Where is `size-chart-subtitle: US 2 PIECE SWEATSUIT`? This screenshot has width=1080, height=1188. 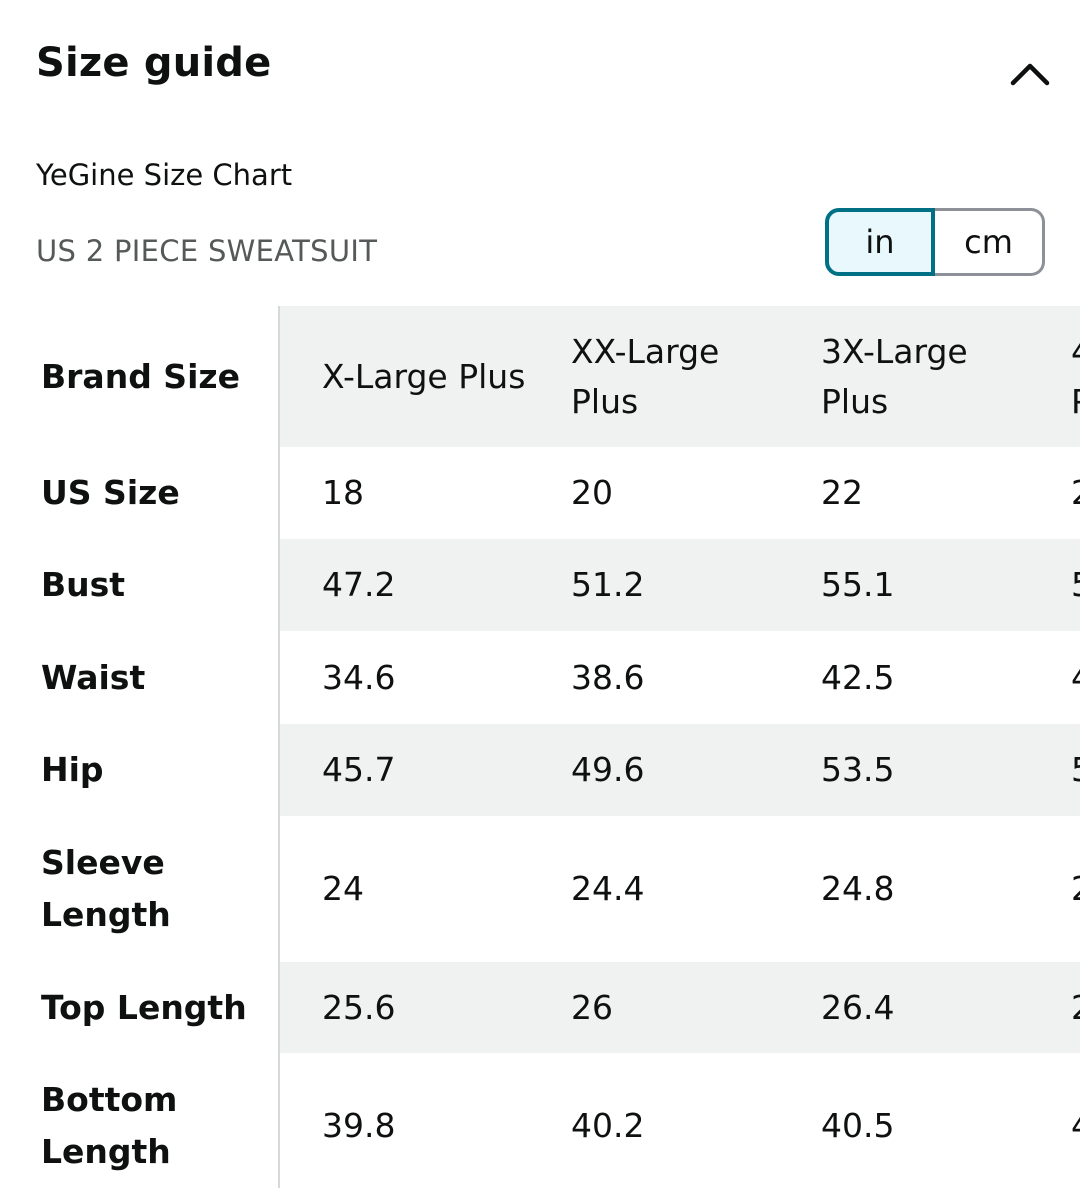 size-chart-subtitle: US 2 PIECE SWEATSUIT is located at coordinates (207, 251).